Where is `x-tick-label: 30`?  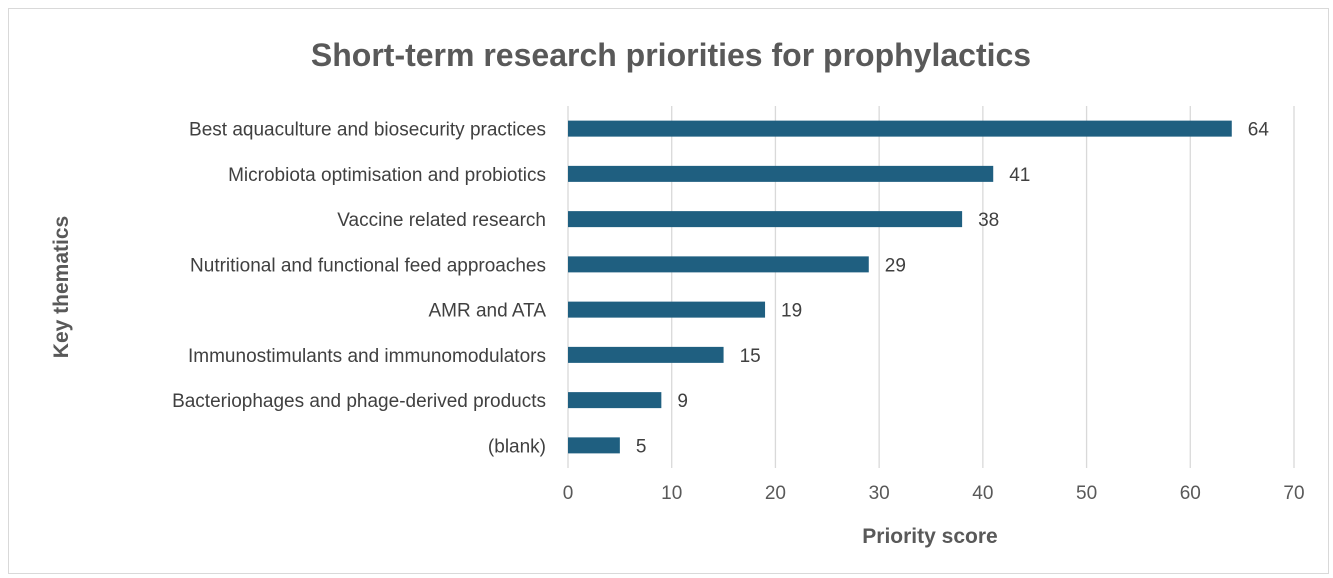
x-tick-label: 30 is located at coordinates (879, 493).